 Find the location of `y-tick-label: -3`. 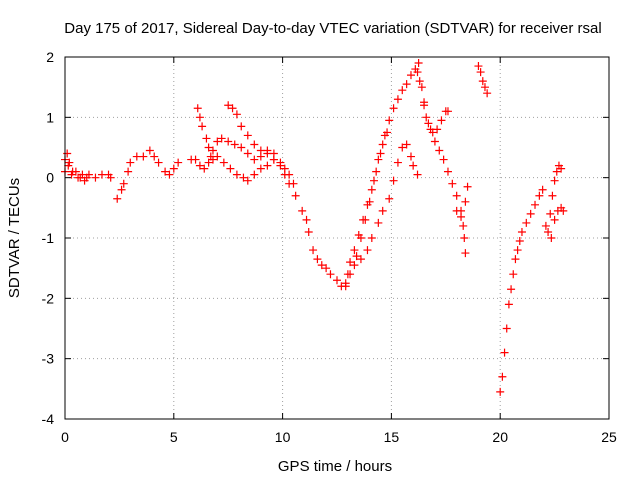

y-tick-label: -3 is located at coordinates (48, 359).